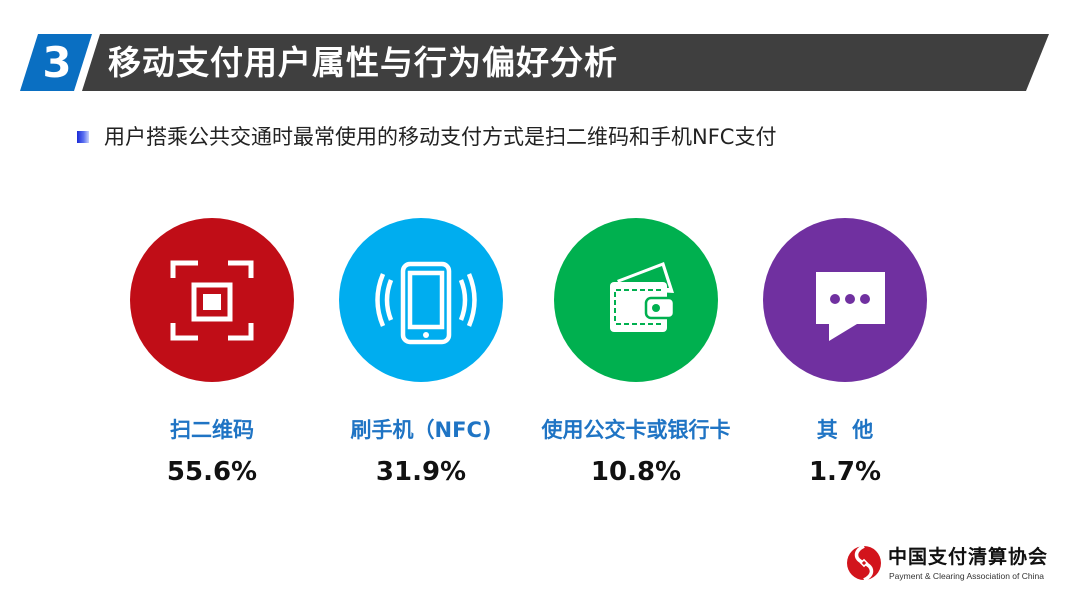 This screenshot has height=607, width=1080. I want to click on payment-method-card: 使用公交卡或银行卡 10.8%, so click(636, 353).